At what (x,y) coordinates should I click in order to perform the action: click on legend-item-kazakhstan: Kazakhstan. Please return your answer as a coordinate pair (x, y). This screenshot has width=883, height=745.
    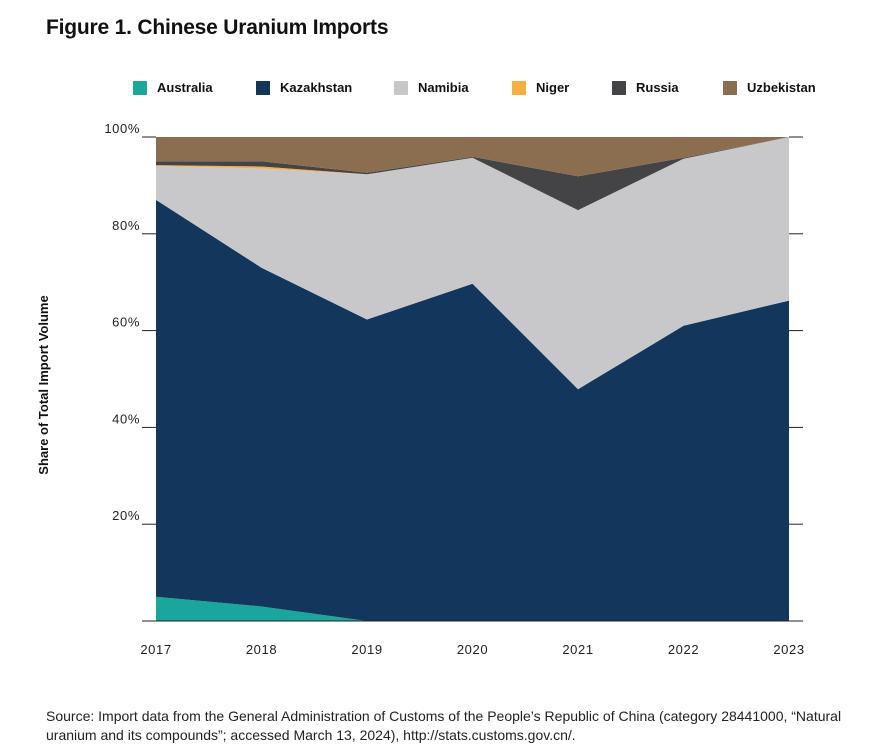
    Looking at the image, I should click on (304, 87).